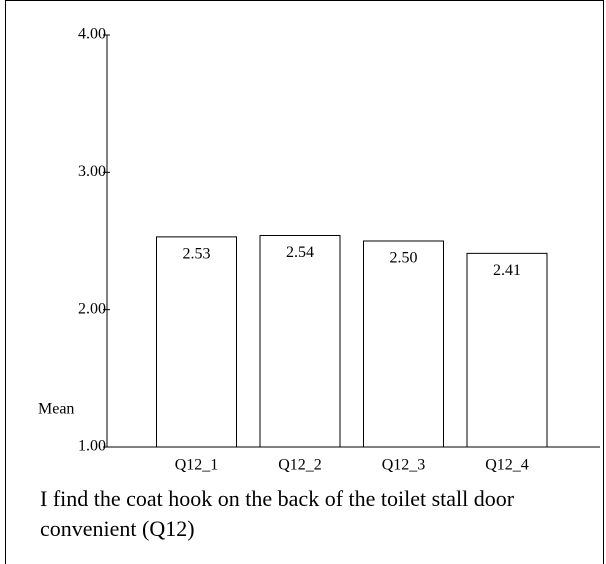  Describe the element at coordinates (404, 465) in the screenshot. I see `x-tick-label: Q12_3` at that location.